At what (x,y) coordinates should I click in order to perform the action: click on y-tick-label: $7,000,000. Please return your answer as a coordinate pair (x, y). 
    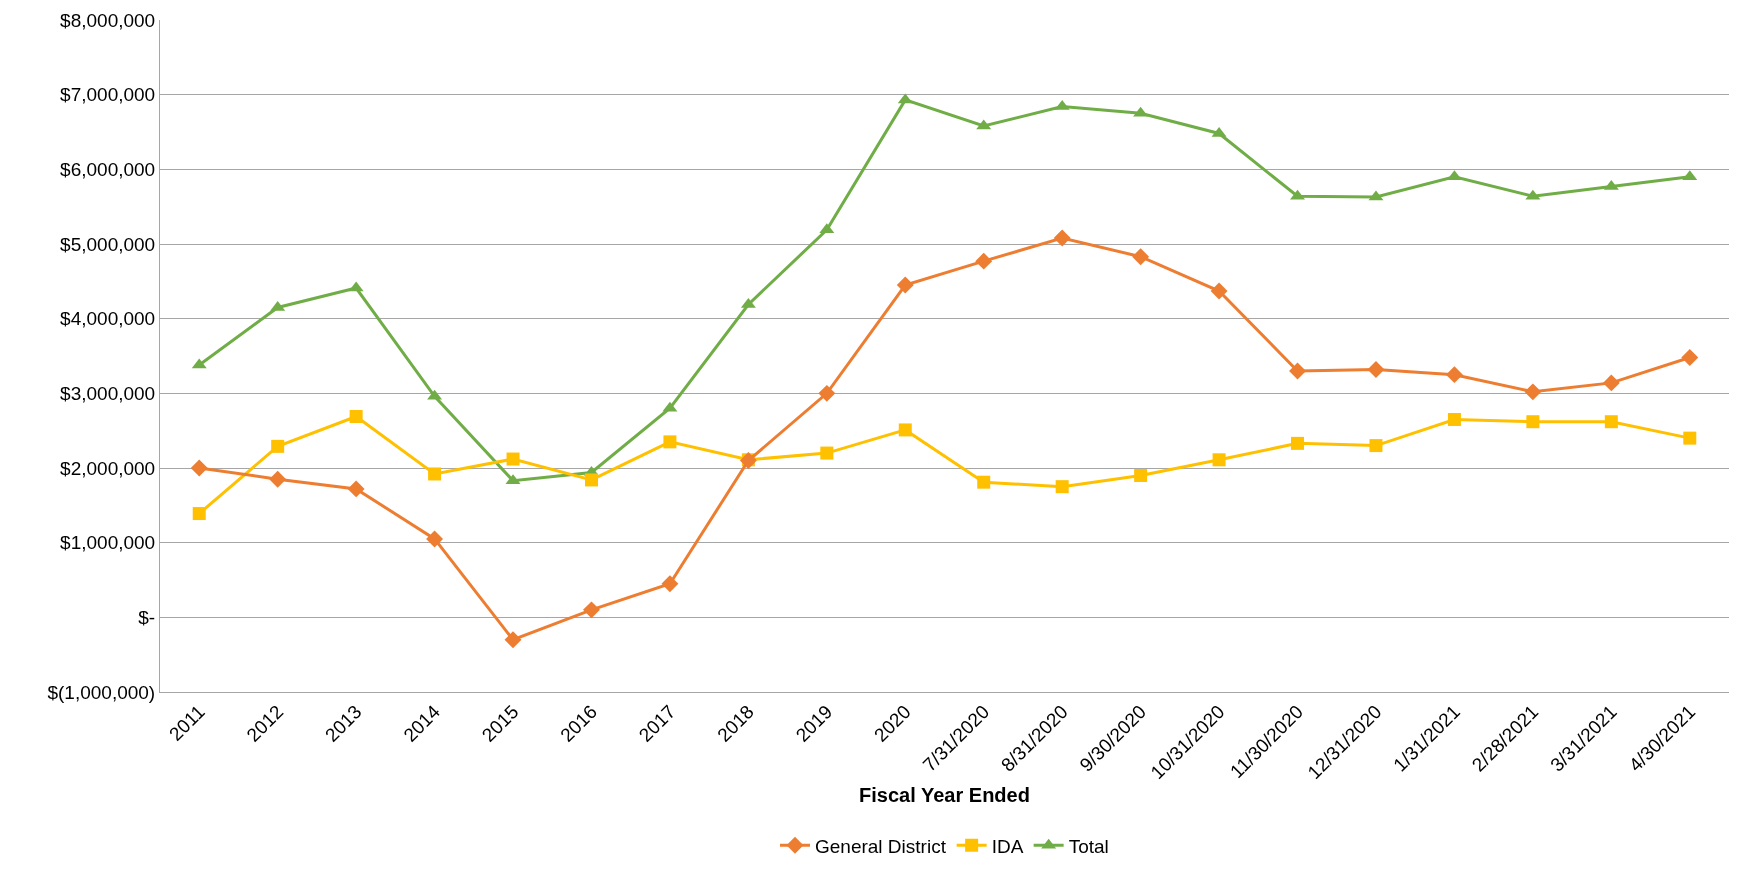
    Looking at the image, I should click on (108, 95).